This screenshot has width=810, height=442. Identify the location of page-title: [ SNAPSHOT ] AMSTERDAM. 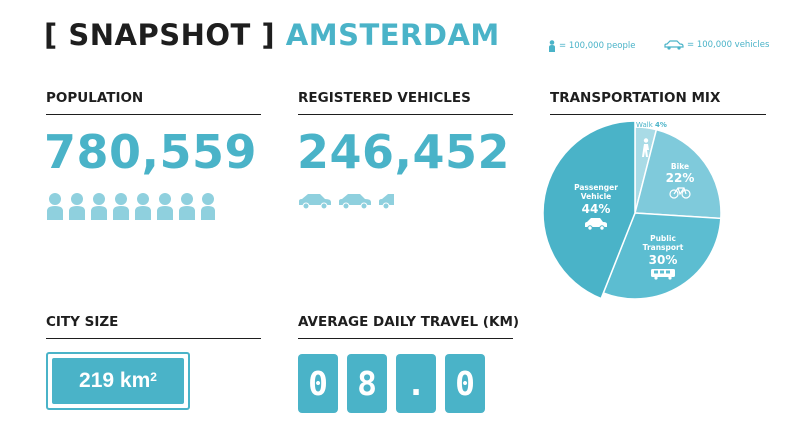
(272, 35).